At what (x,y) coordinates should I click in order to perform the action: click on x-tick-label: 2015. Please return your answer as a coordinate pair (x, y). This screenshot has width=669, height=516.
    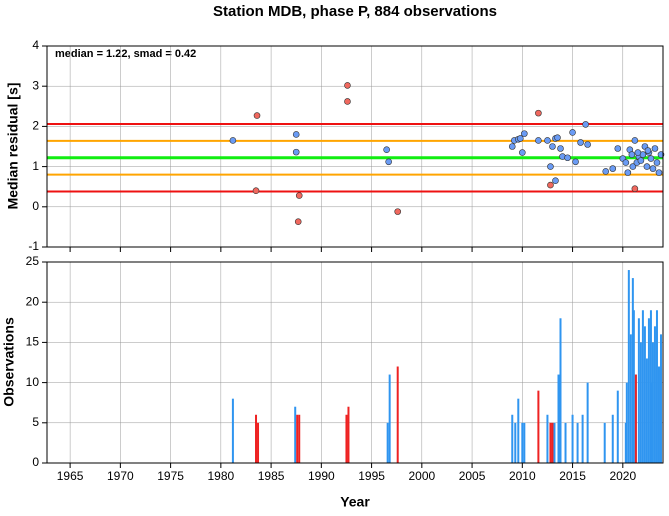
    Looking at the image, I should click on (572, 476).